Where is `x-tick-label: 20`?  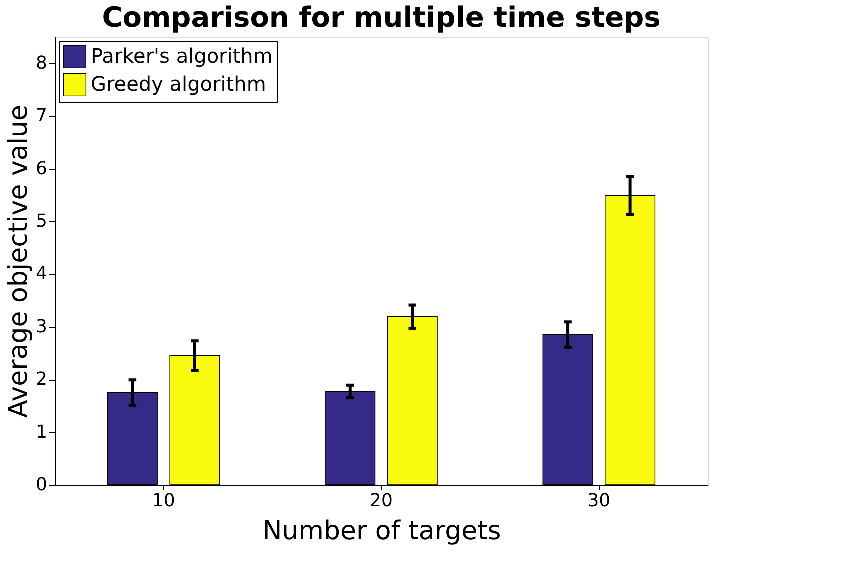 x-tick-label: 20 is located at coordinates (381, 501).